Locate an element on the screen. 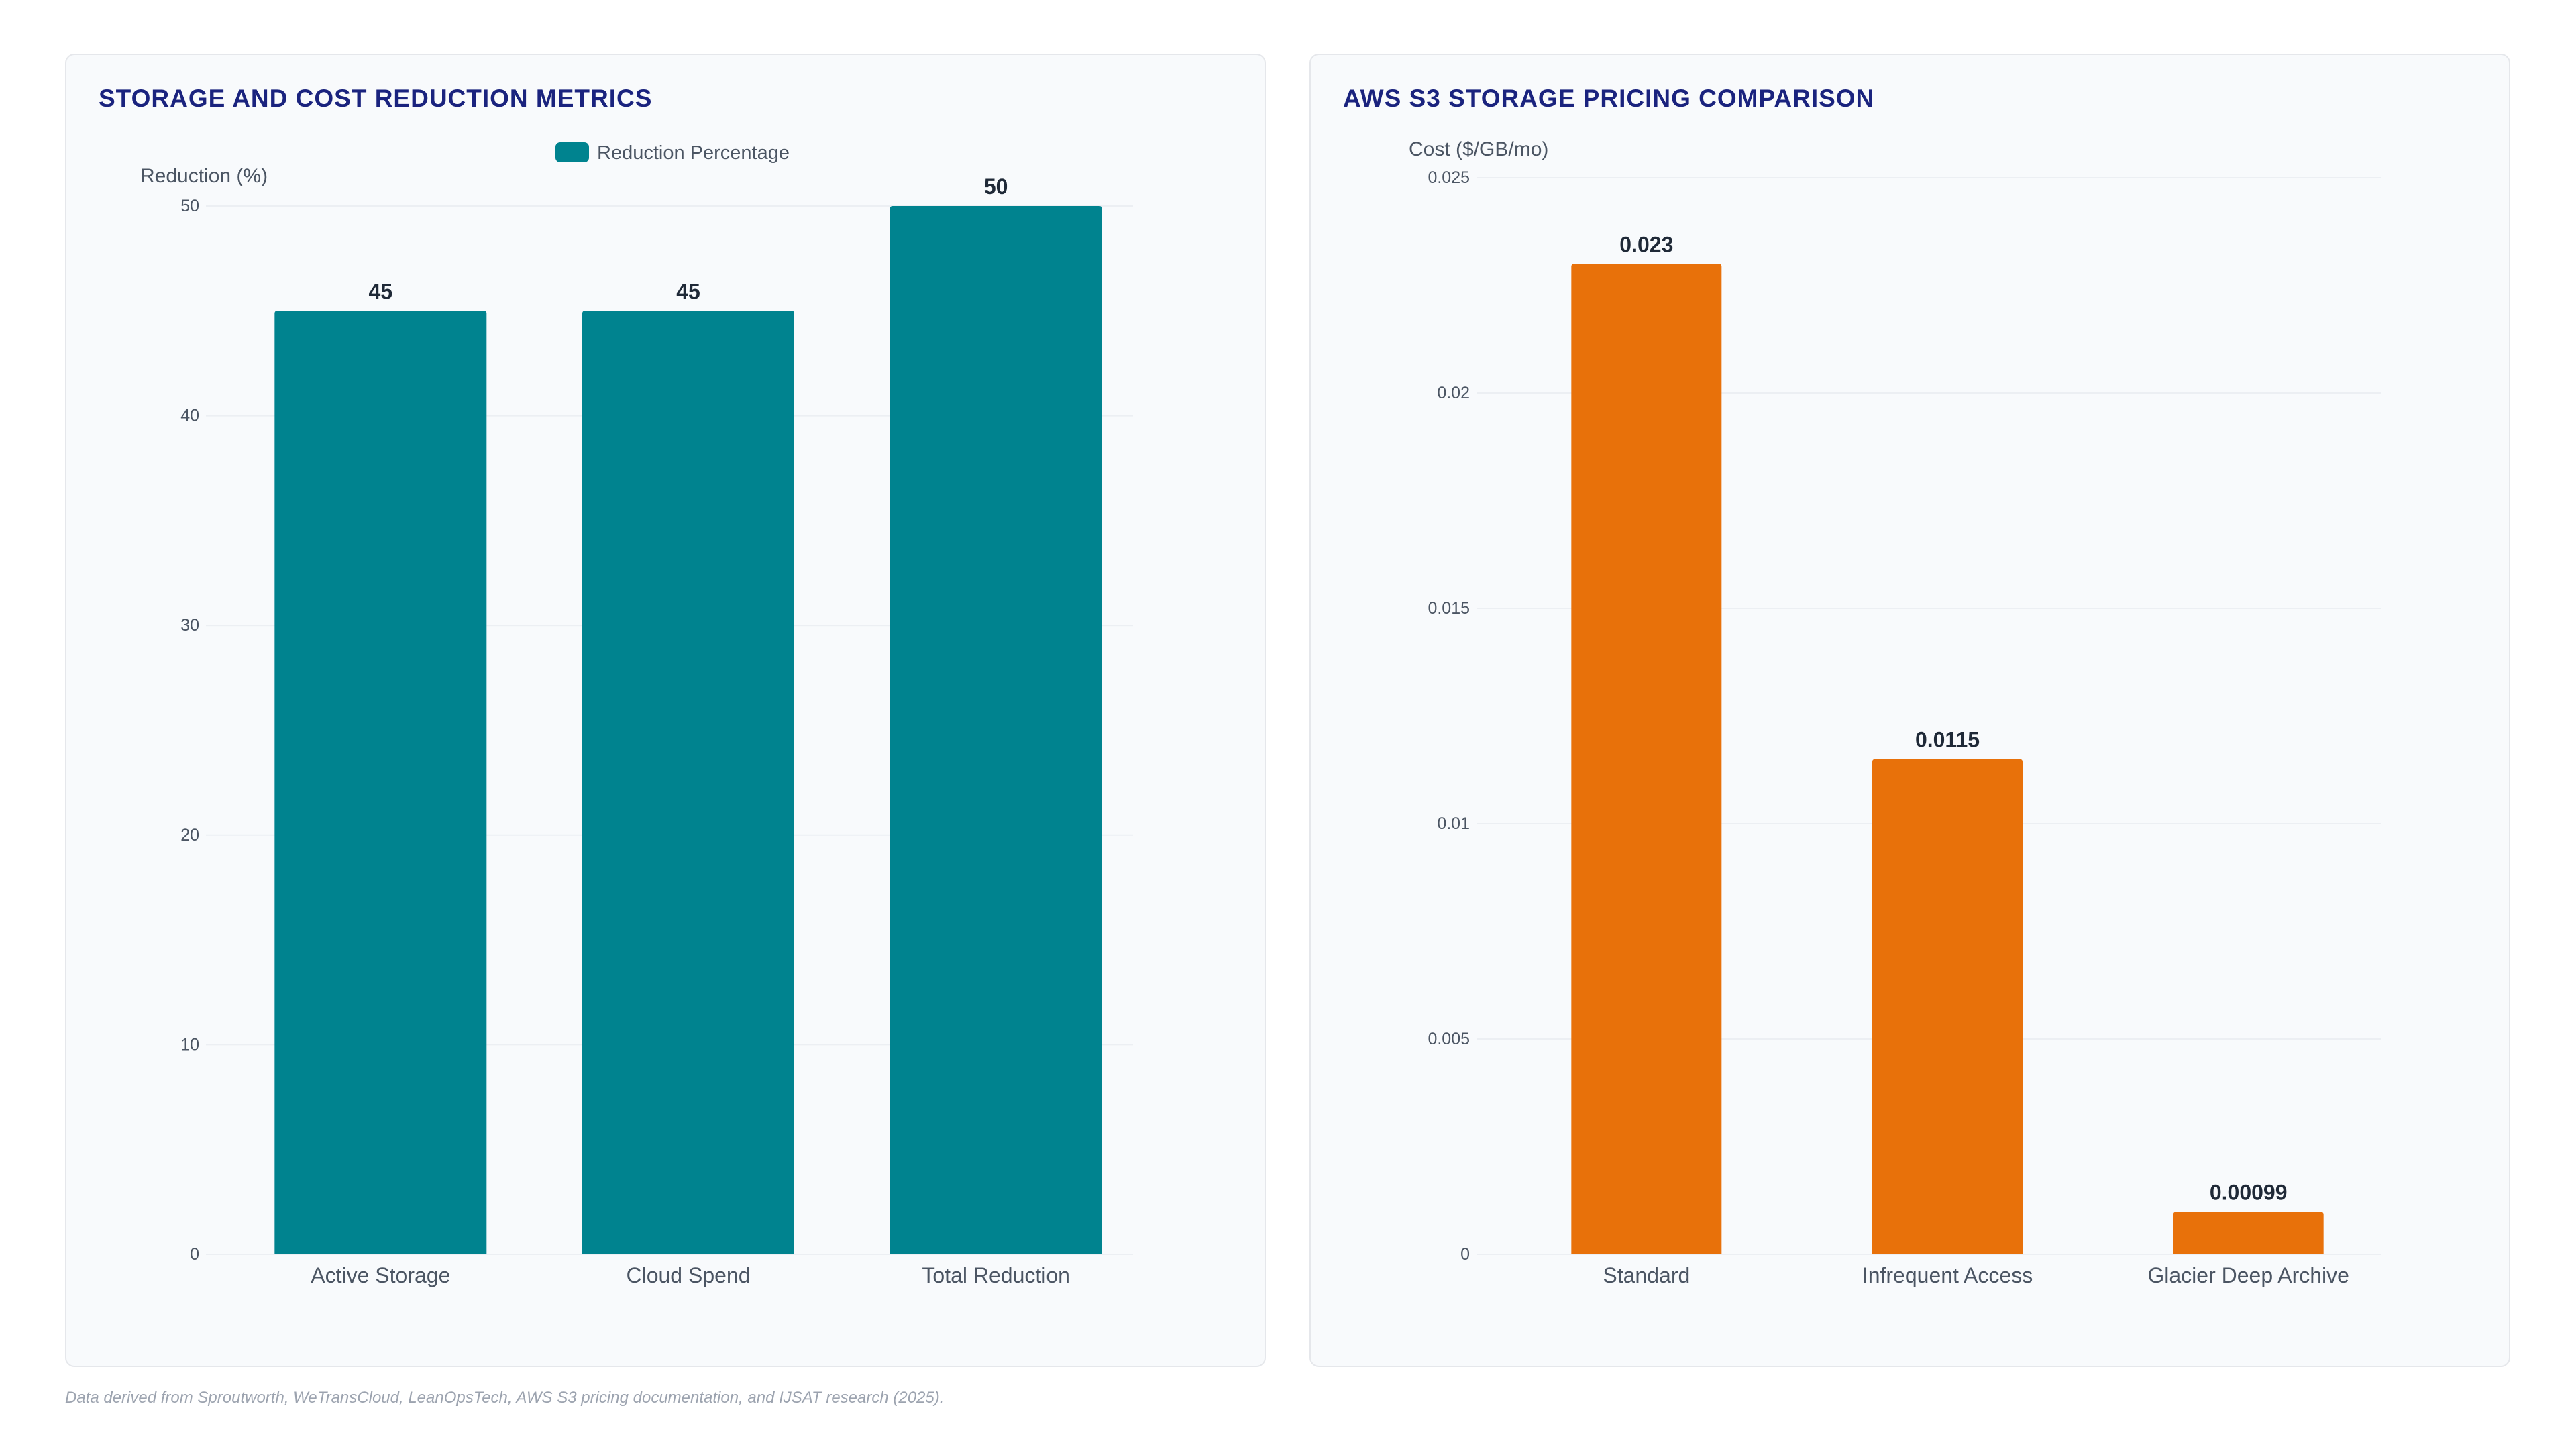 The width and height of the screenshot is (2576, 1449). x-tick-label: Glacier Deep Archive is located at coordinates (2248, 1275).